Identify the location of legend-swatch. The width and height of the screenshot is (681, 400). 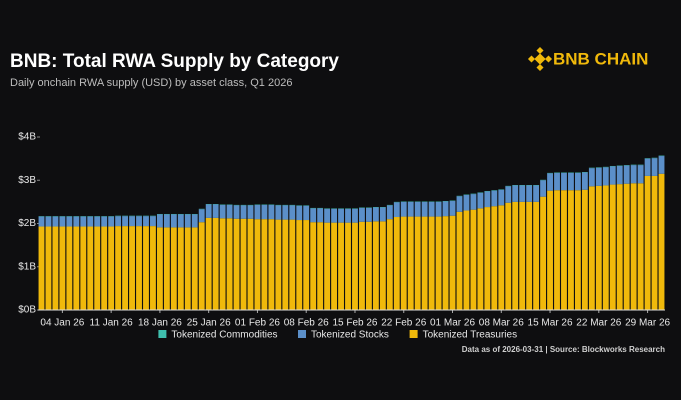
(162, 334).